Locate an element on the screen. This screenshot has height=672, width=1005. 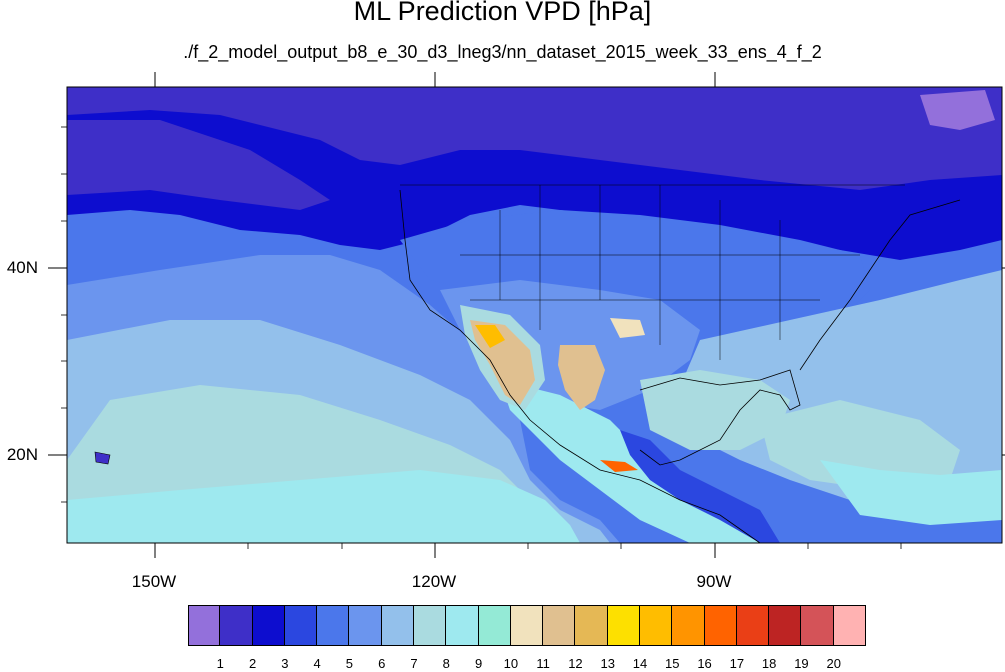
colorbar-tick-label: 15 is located at coordinates (672, 663).